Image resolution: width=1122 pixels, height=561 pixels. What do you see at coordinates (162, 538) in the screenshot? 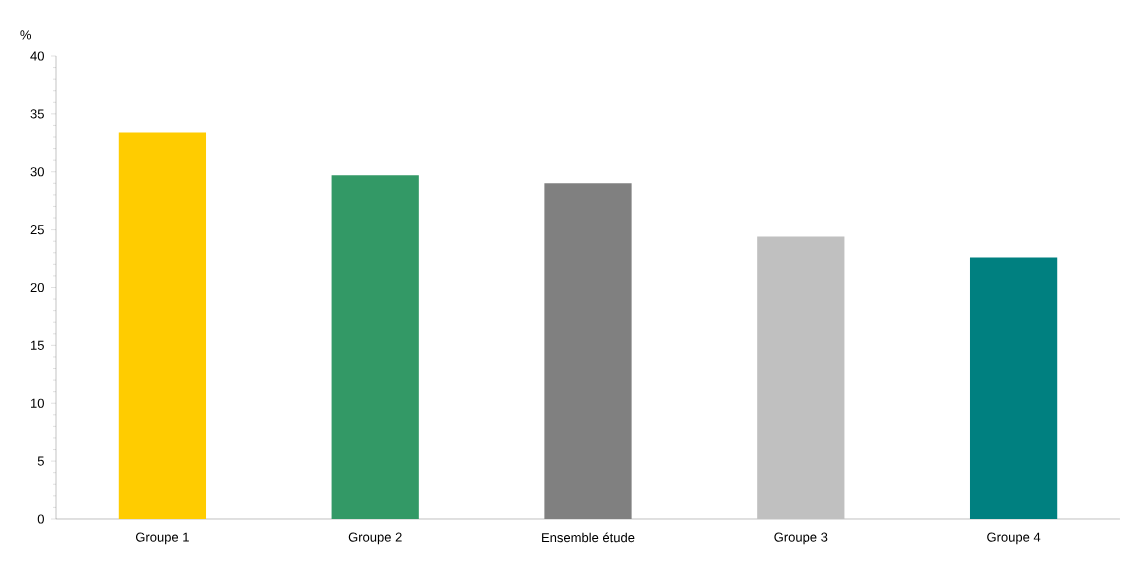
I see `x-tick-label: Groupe 1` at bounding box center [162, 538].